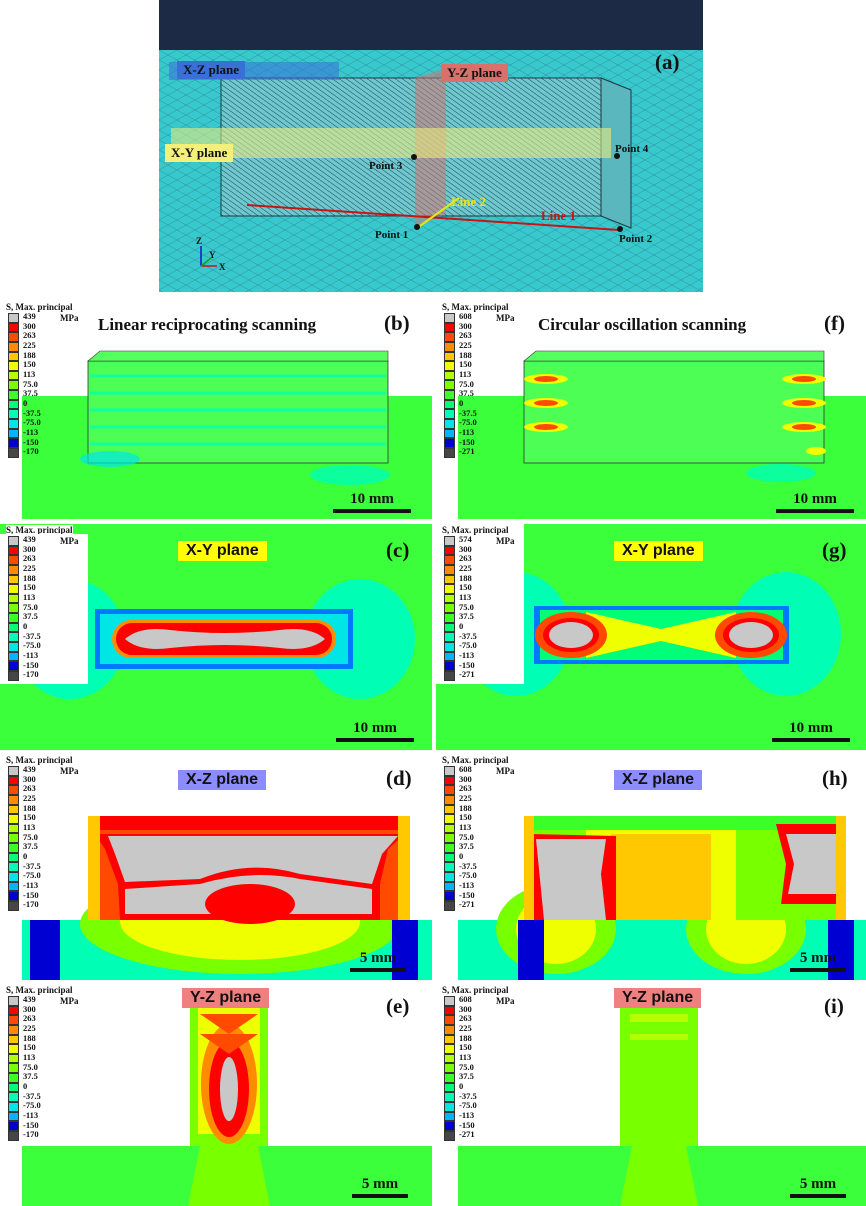 This screenshot has width=866, height=1206. What do you see at coordinates (505, 318) in the screenshot?
I see `legend-unit-f: MPa` at bounding box center [505, 318].